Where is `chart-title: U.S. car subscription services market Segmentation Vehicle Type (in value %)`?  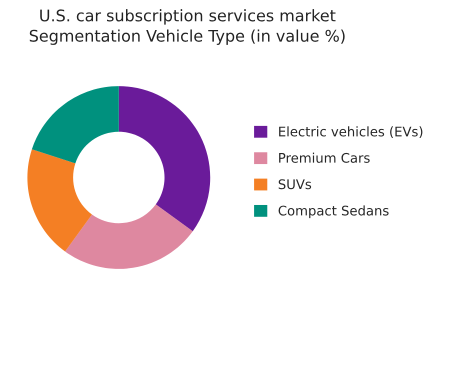
chart-title: U.S. car subscription services market Segmentation Vehicle Type (in value %) is located at coordinates (187, 27).